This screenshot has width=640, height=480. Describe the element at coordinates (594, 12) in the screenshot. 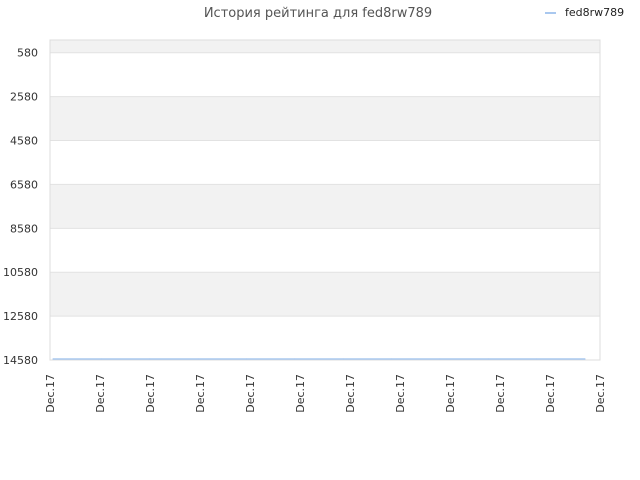

I see `legend-label-fed8rw789: fed8rw789` at that location.